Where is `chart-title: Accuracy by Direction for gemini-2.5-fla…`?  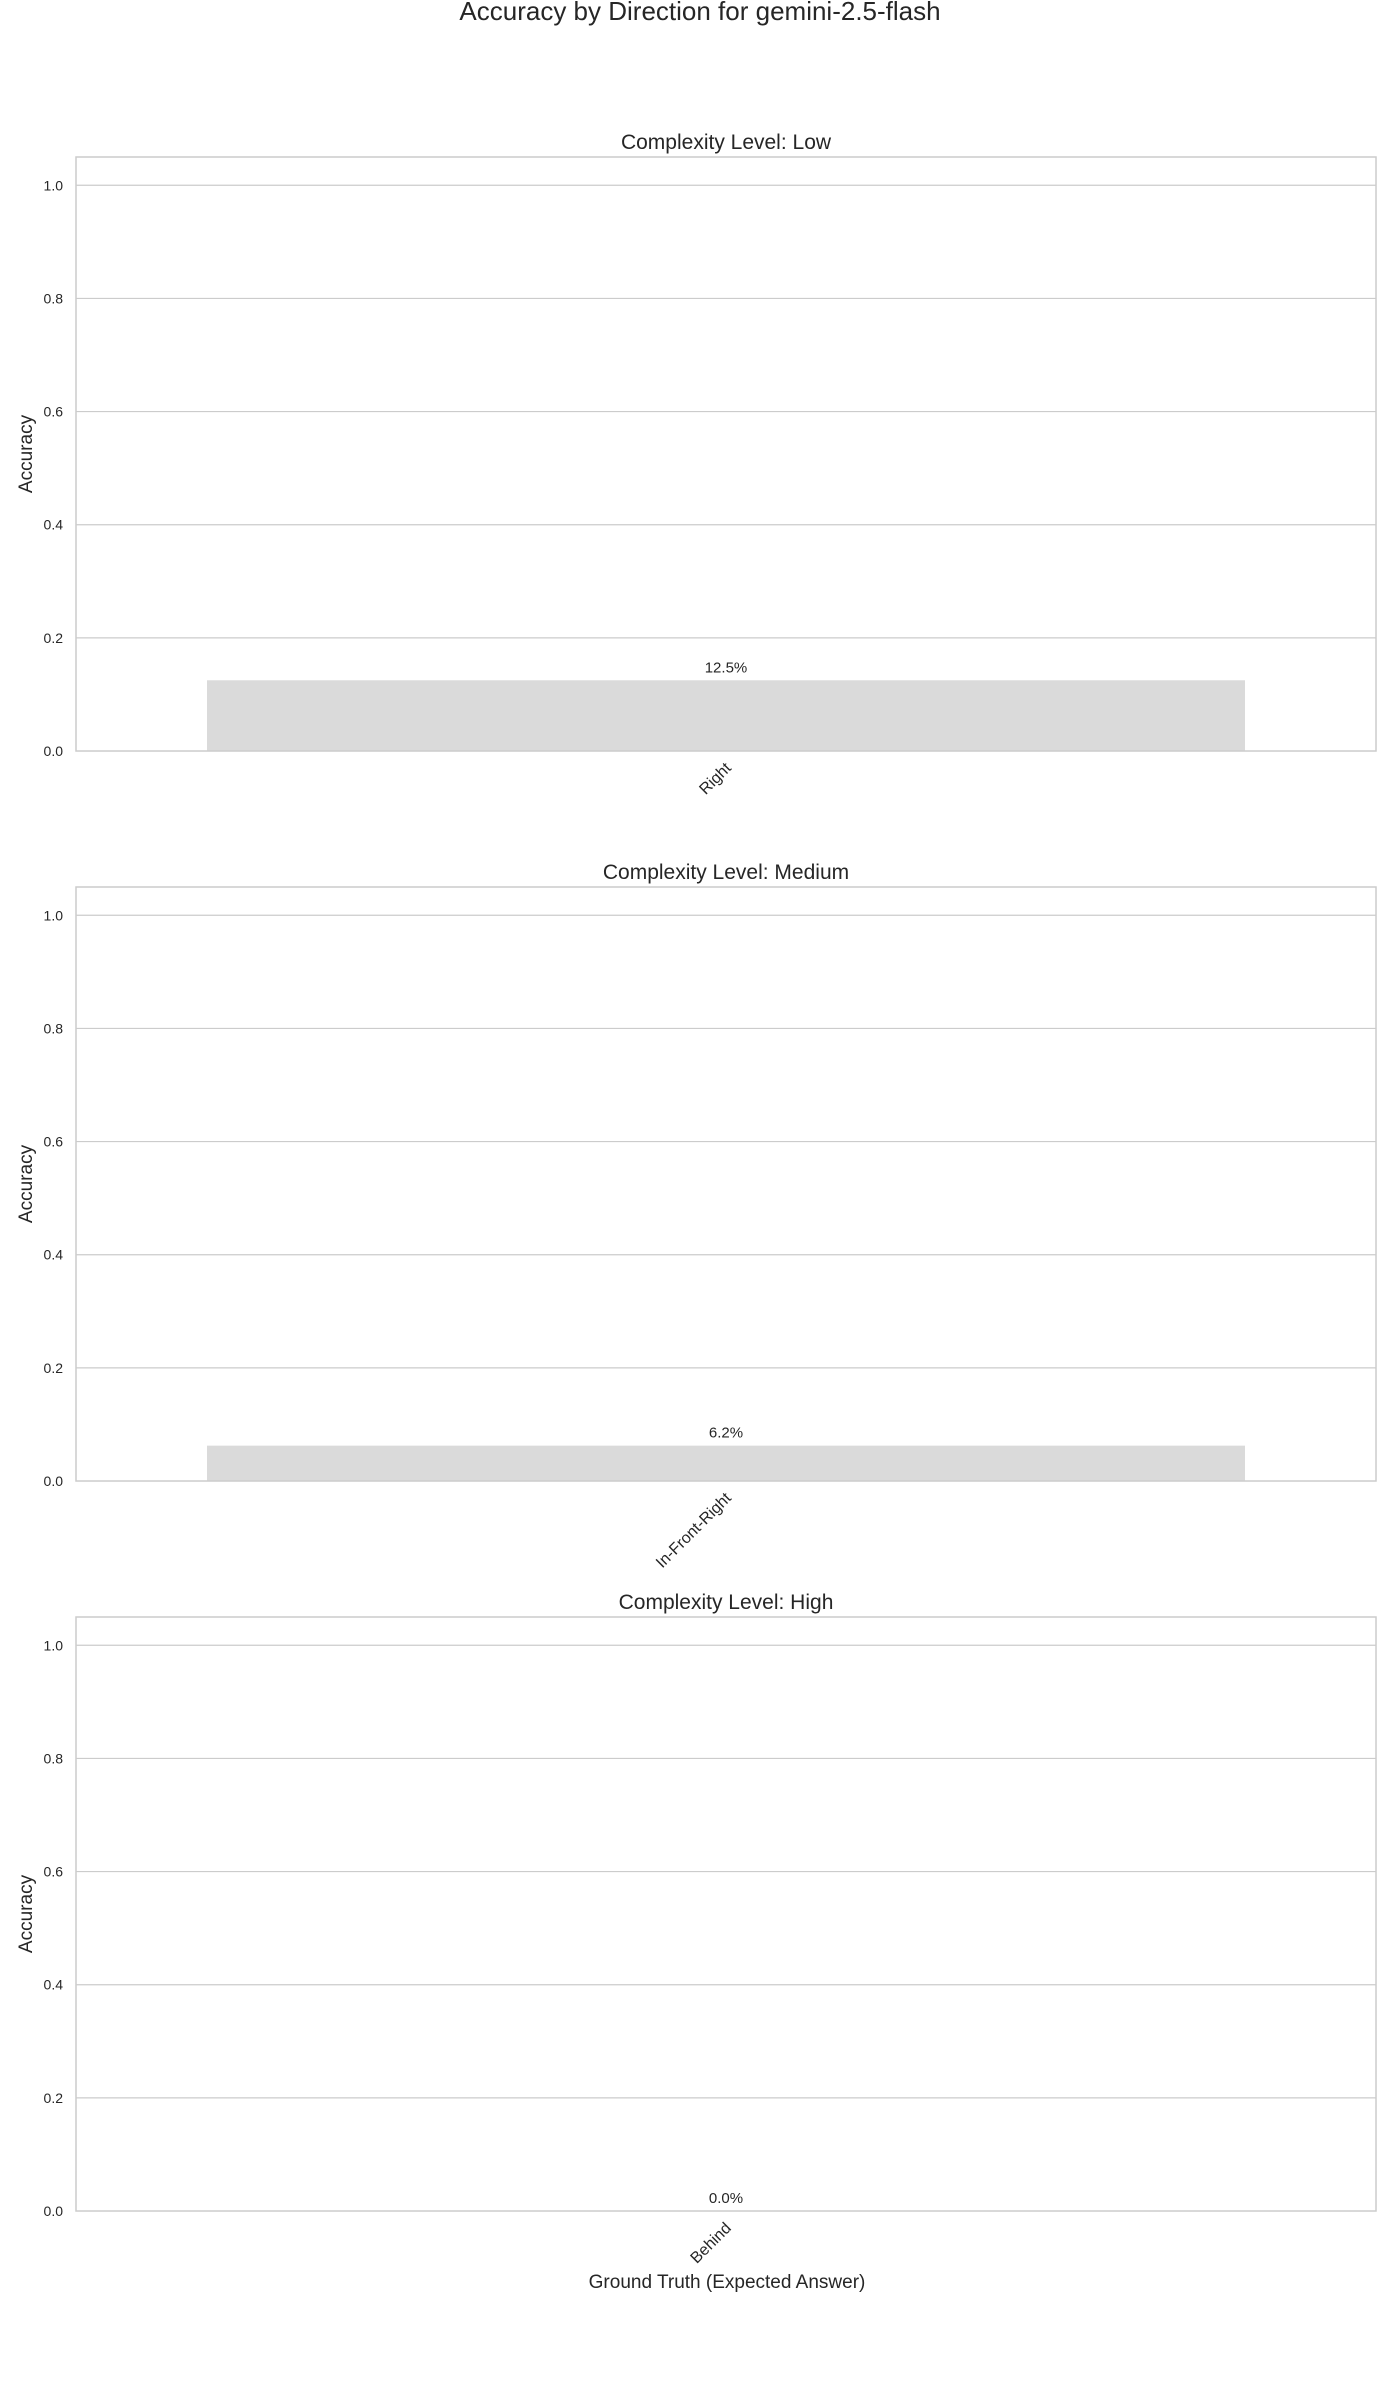
chart-title: Accuracy by Direction for gemini-2.5-fla… is located at coordinates (699, 13).